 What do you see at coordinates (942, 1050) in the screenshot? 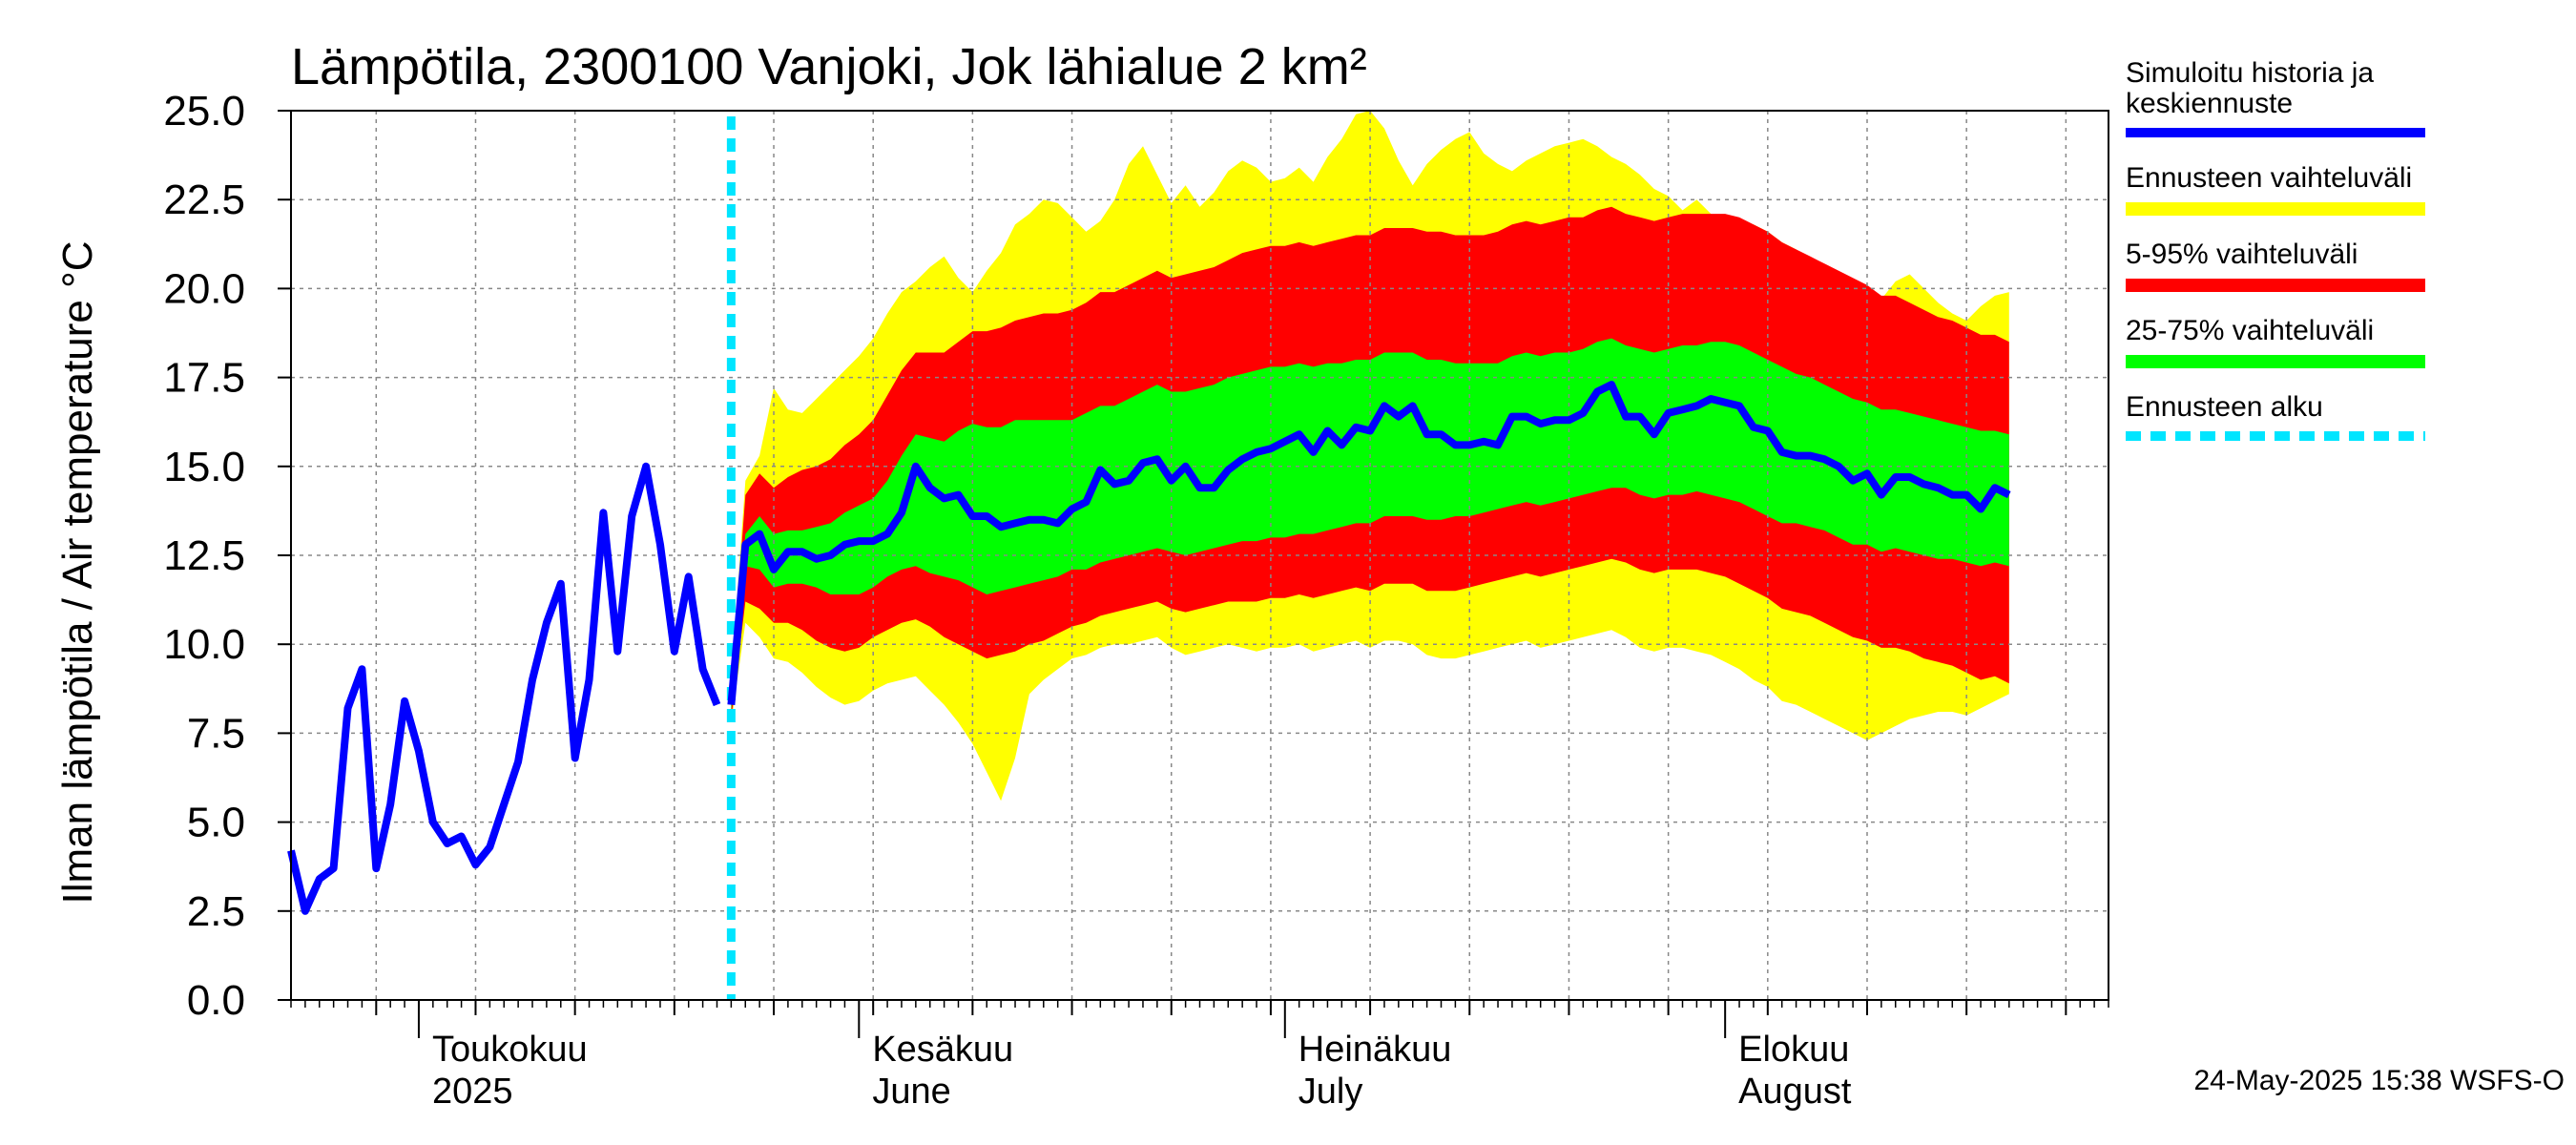
I see `x-month-label: Kesäkuu` at bounding box center [942, 1050].